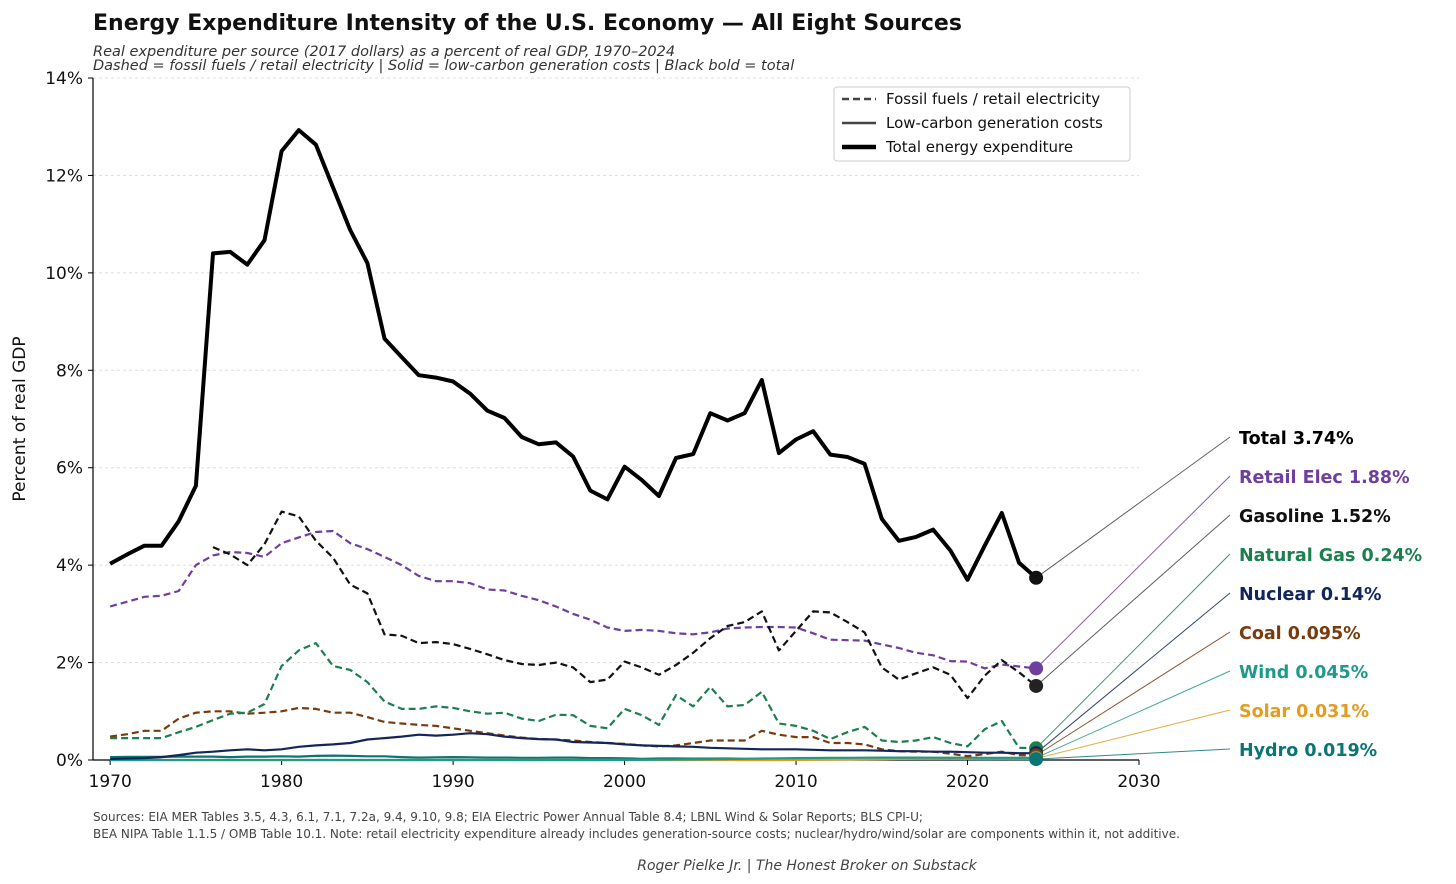 The height and width of the screenshot is (884, 1456). I want to click on series-line-gasoline, so click(624, 605).